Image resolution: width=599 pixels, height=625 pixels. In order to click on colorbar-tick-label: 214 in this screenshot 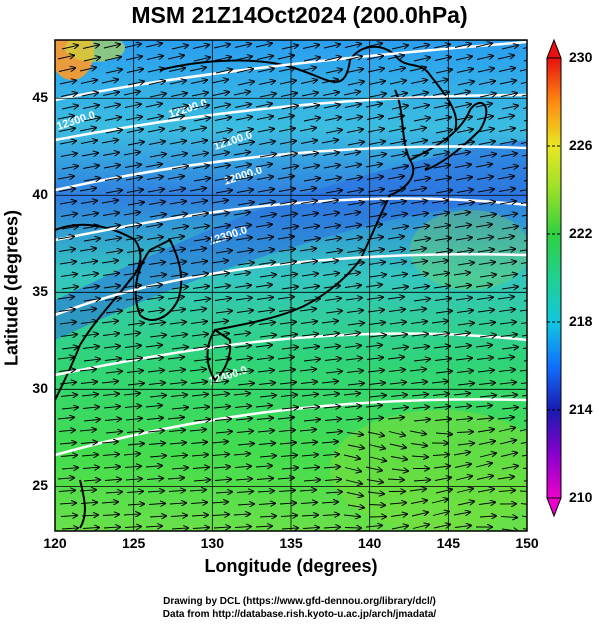, I will do `click(581, 409)`.